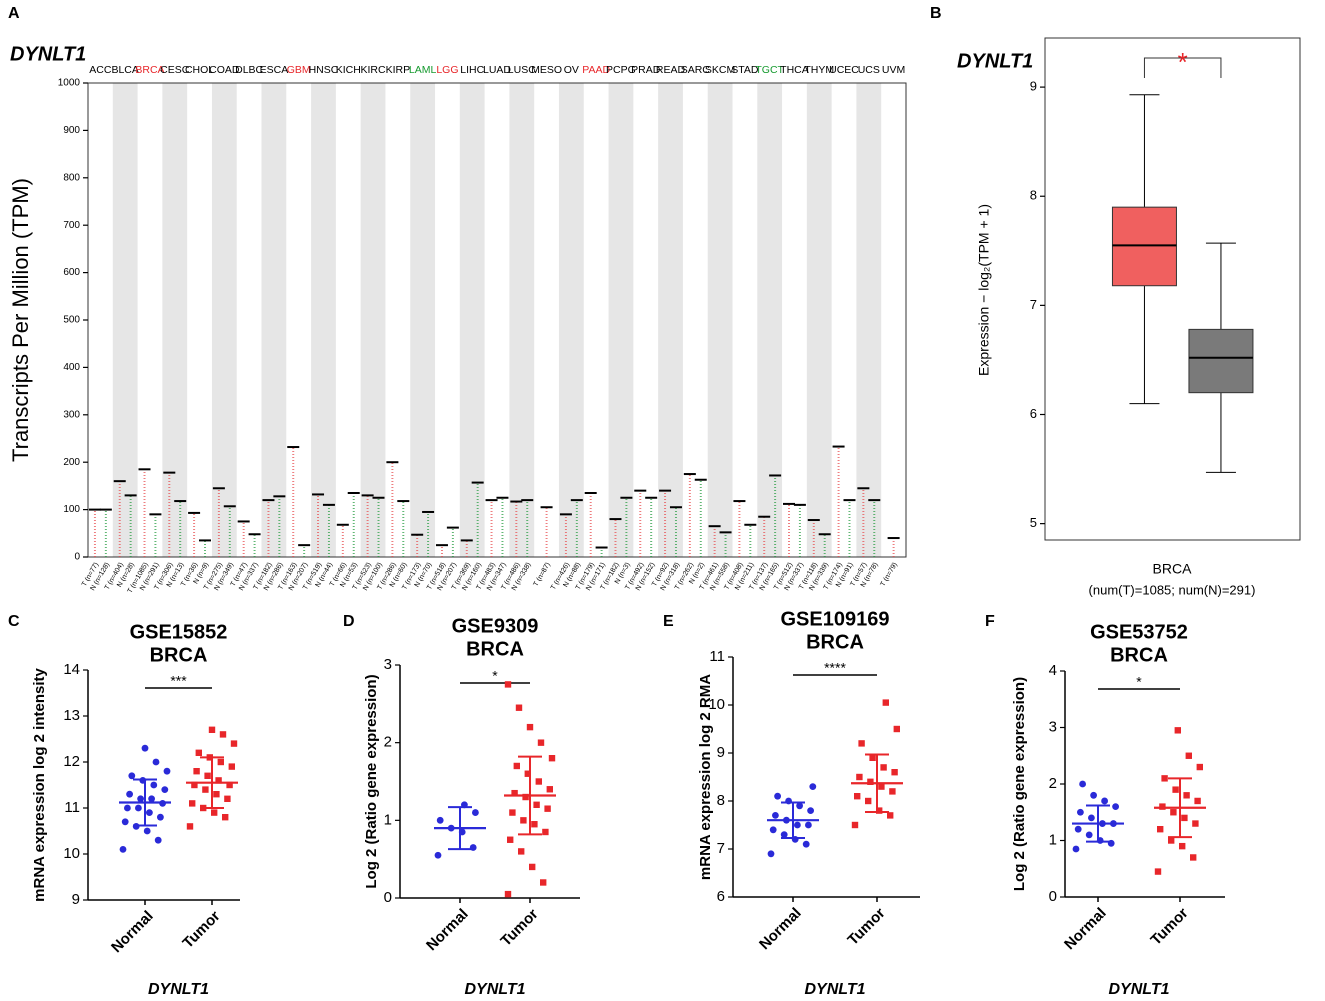  I want to click on y-axis-label: mRNA expression log 2 RMA, so click(705, 777).